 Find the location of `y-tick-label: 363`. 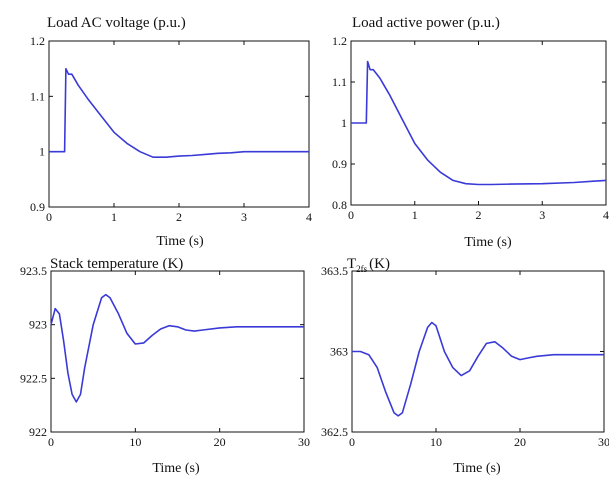

y-tick-label: 363 is located at coordinates (339, 352).